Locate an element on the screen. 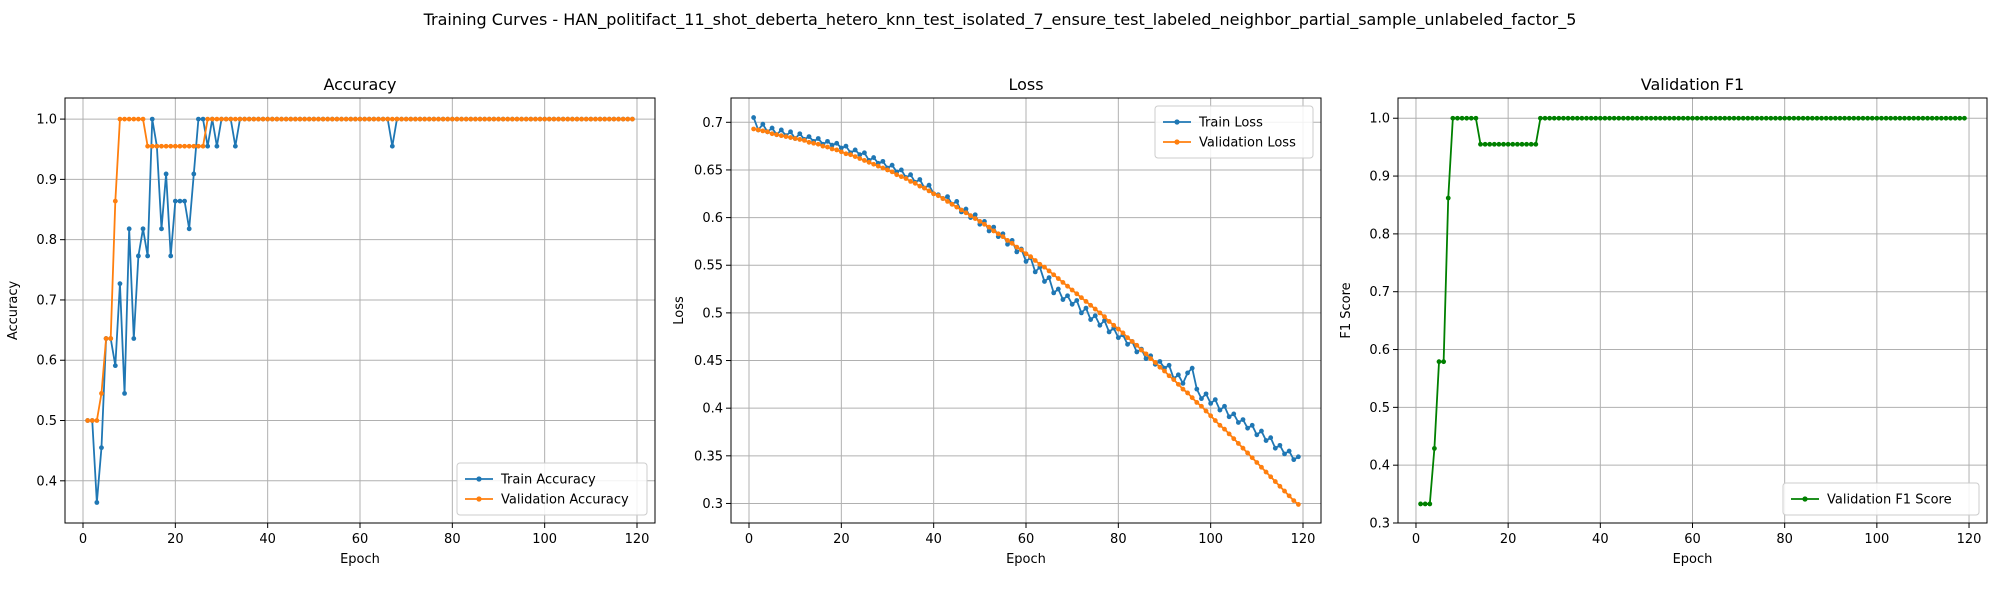 This screenshot has width=2000, height=600. x-tick-label: 60 is located at coordinates (360, 539).